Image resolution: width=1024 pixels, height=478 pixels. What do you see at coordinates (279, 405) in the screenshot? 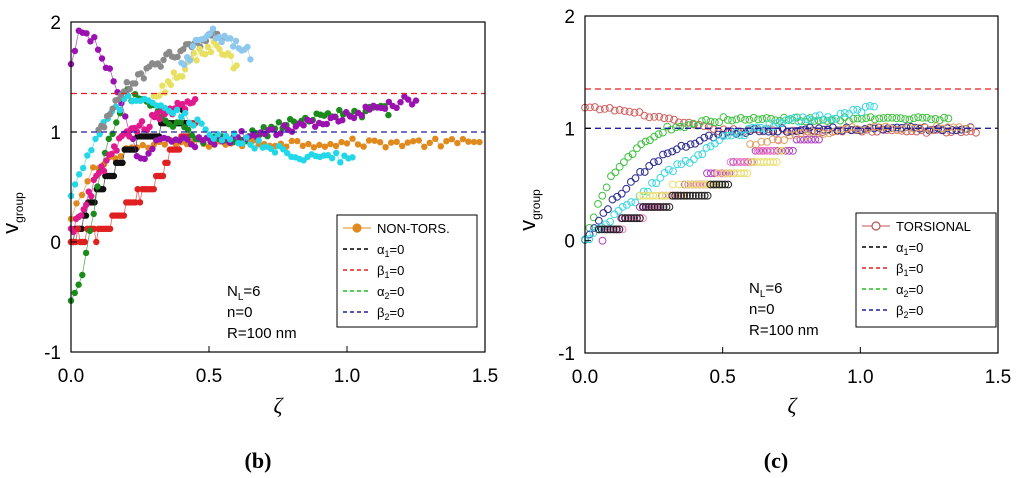
I see `panel-b-xlabel: ζ` at bounding box center [279, 405].